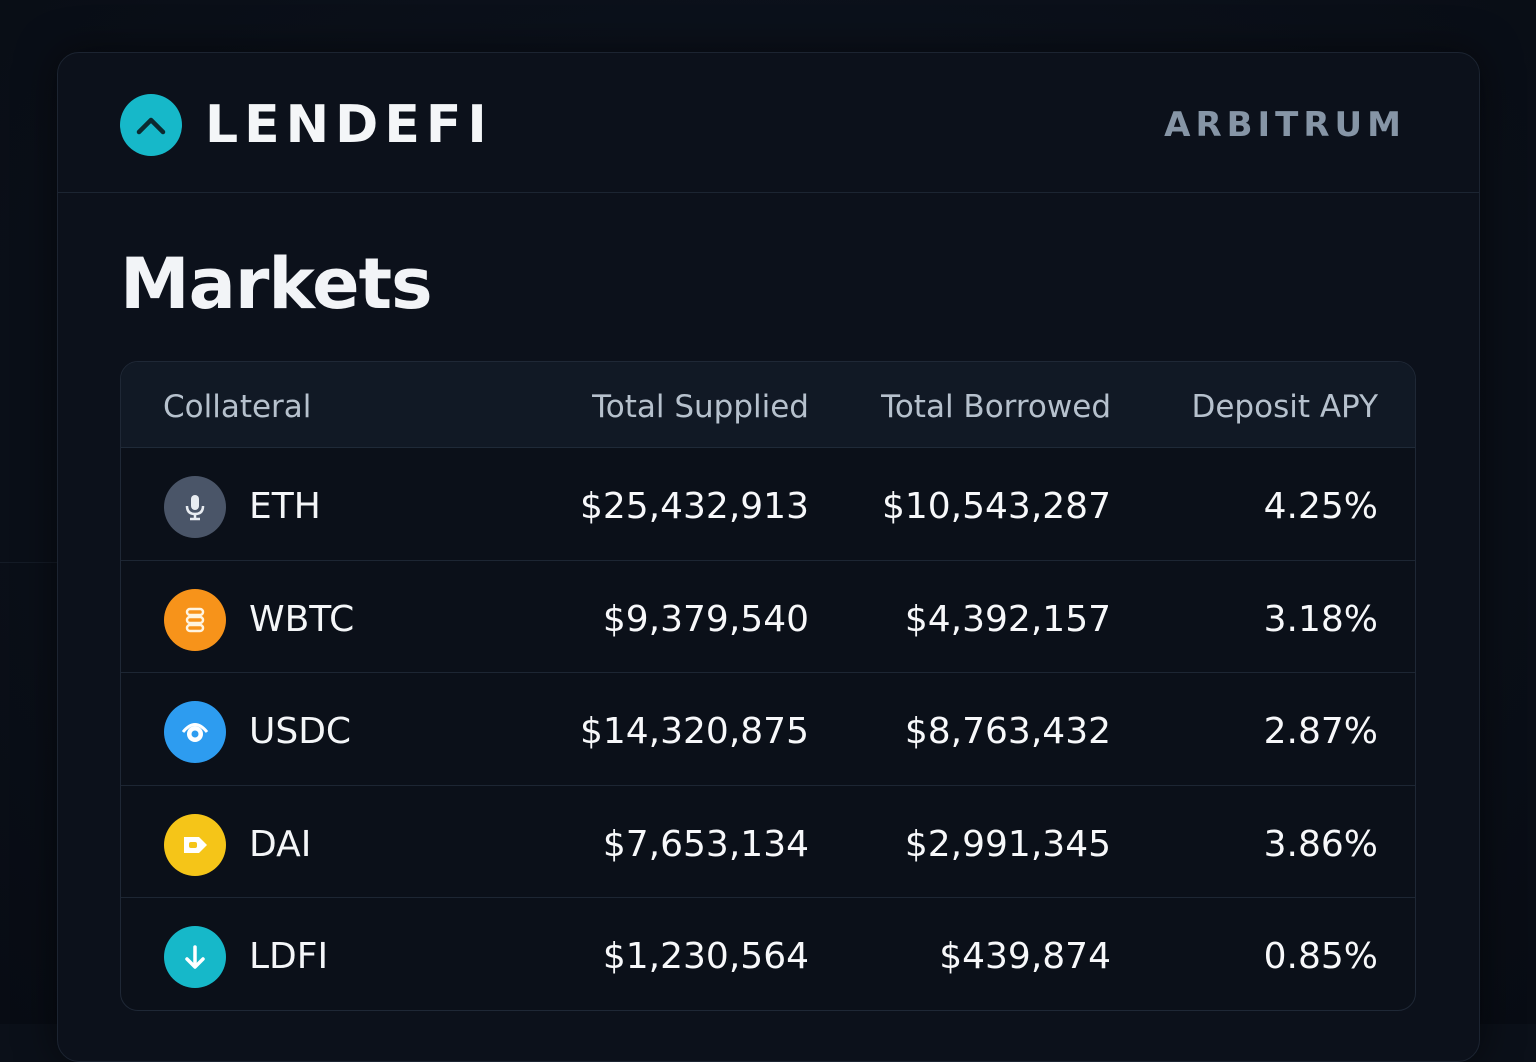 The image size is (1536, 1062). What do you see at coordinates (705, 619) in the screenshot?
I see `total-supplied-value: $9,379,540` at bounding box center [705, 619].